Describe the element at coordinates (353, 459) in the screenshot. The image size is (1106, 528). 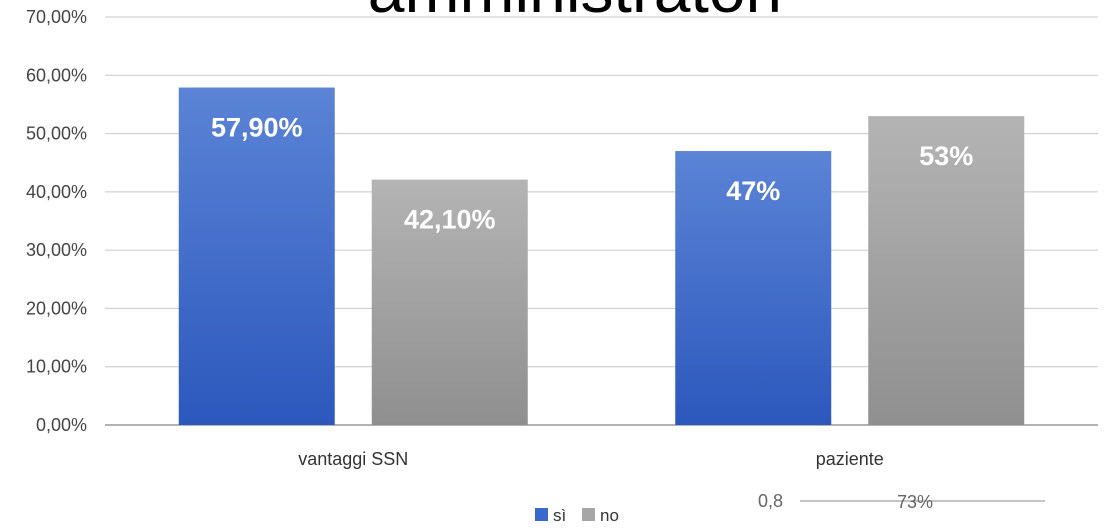
I see `x-category-label: vantaggi SSN` at that location.